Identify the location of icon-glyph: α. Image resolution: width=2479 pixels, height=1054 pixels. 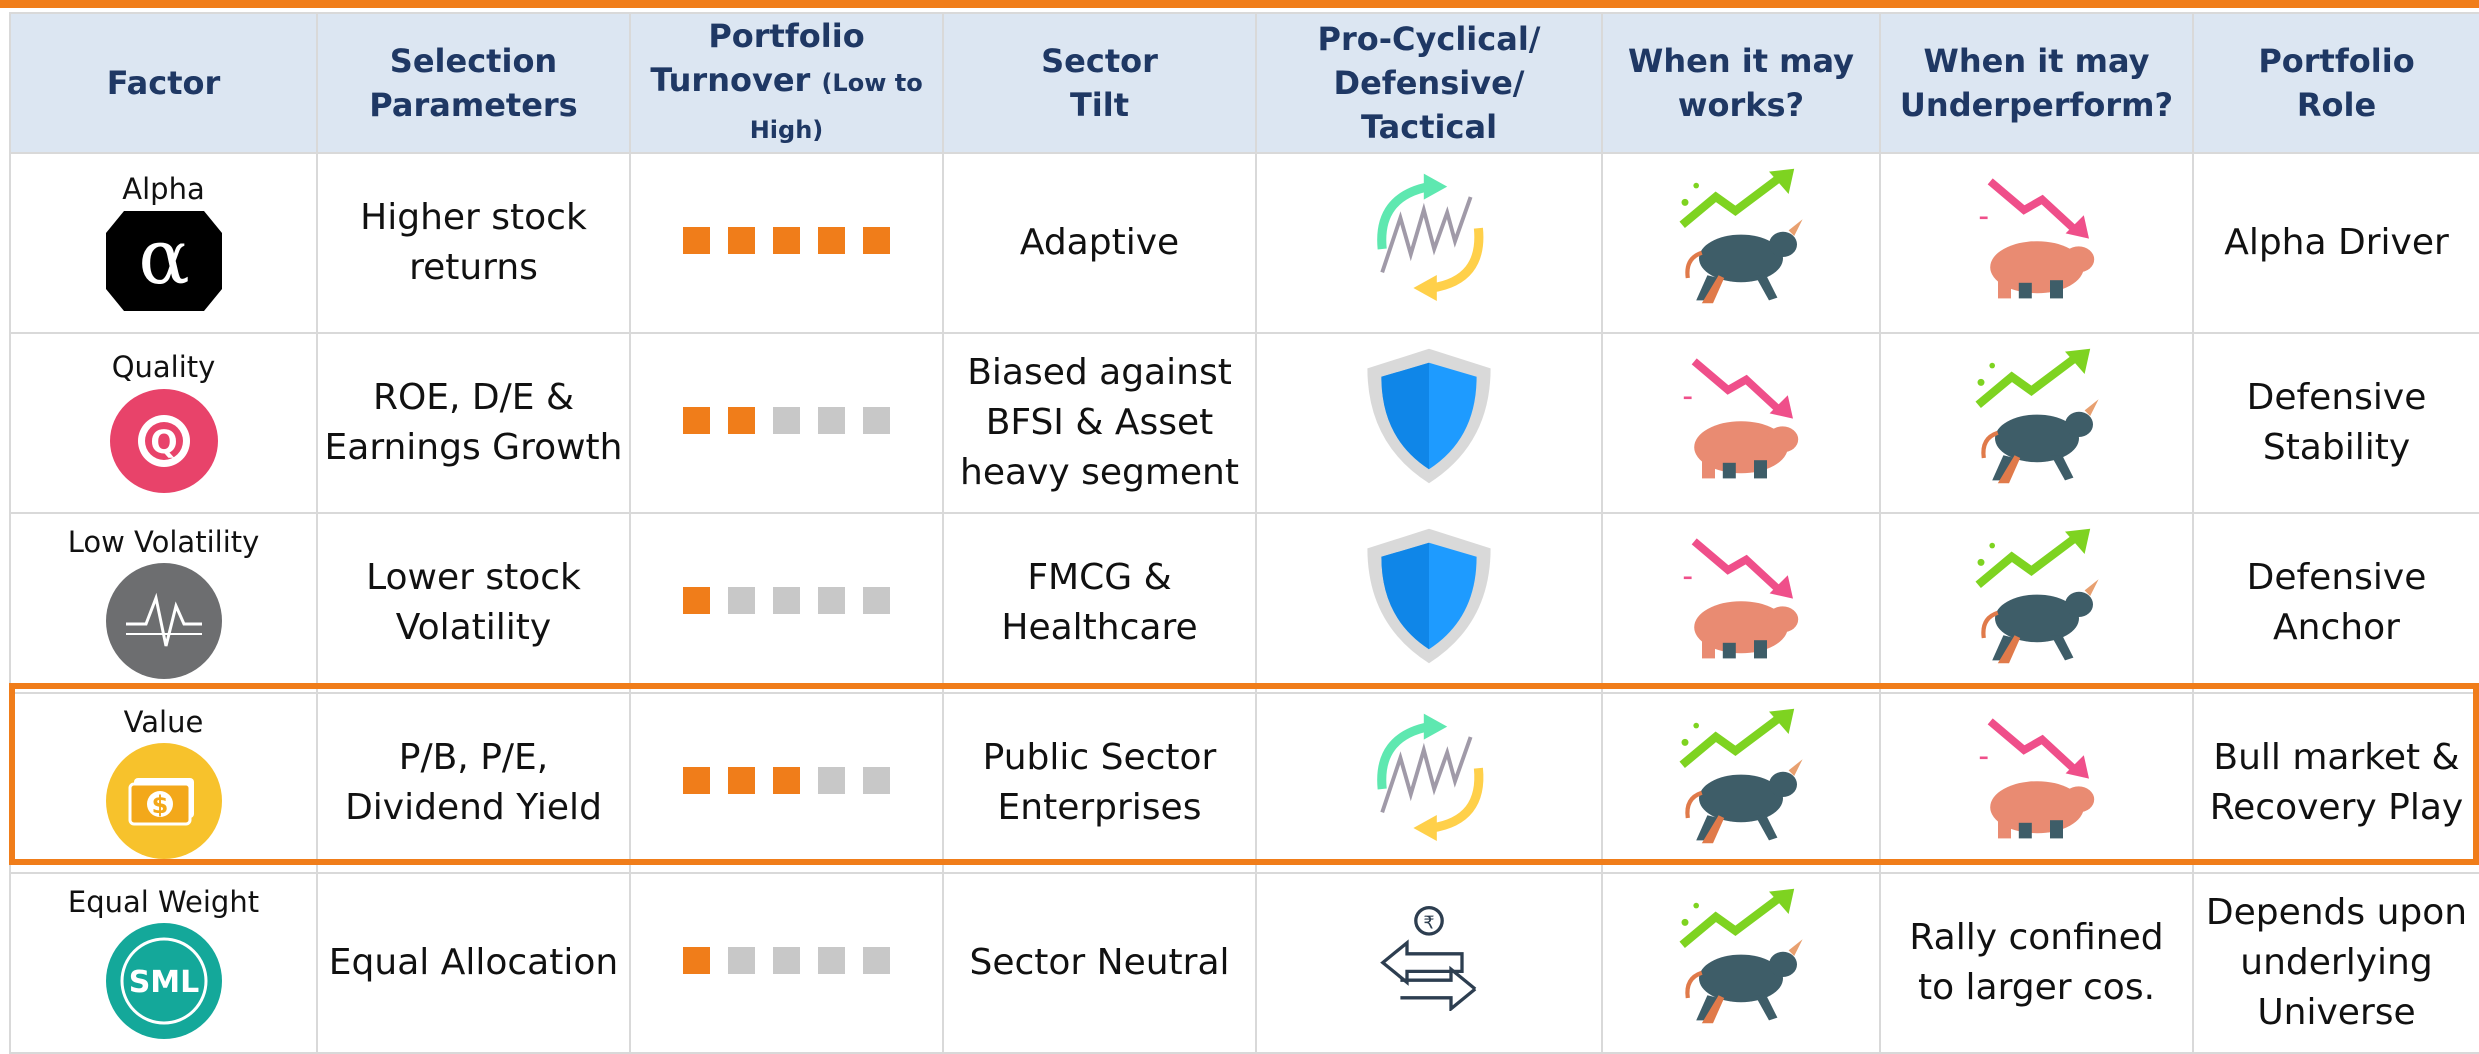
(163, 256).